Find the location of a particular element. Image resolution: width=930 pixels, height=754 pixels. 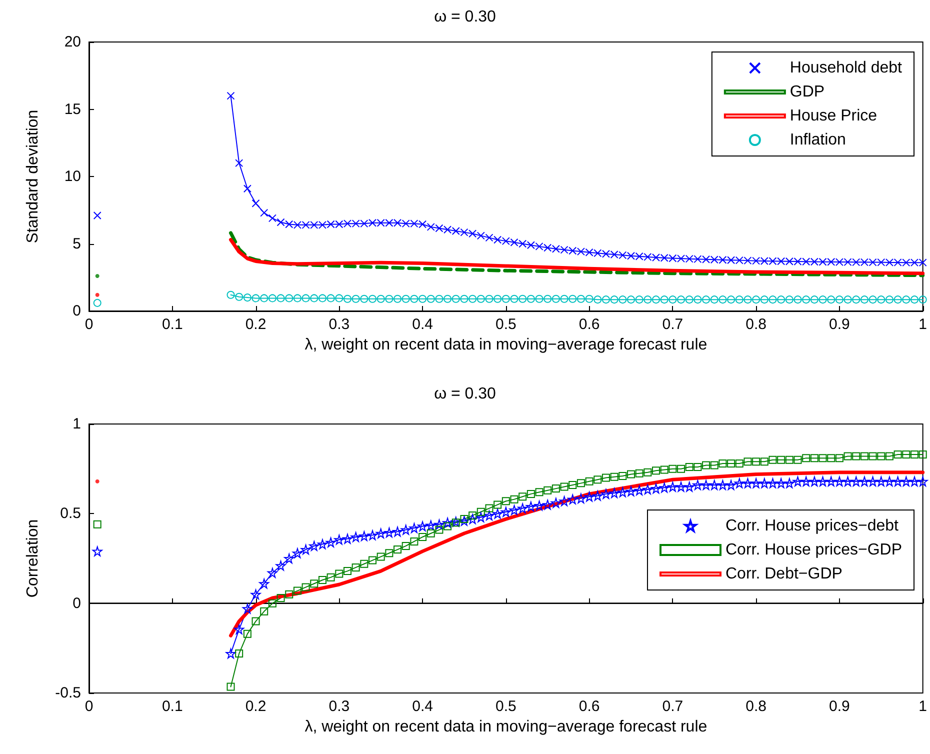

y-tick-label: 10 is located at coordinates (72, 176).